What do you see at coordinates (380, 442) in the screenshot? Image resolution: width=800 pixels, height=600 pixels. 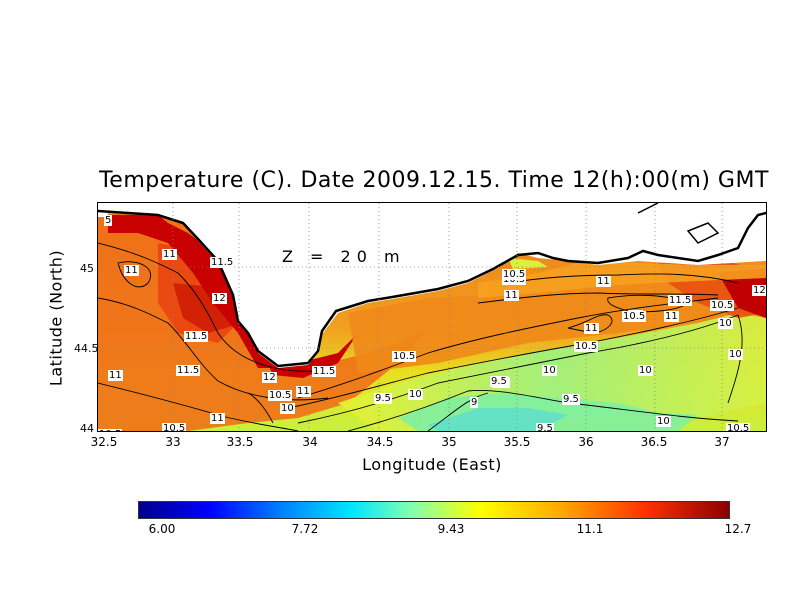 I see `x-tick-label: 34.5` at bounding box center [380, 442].